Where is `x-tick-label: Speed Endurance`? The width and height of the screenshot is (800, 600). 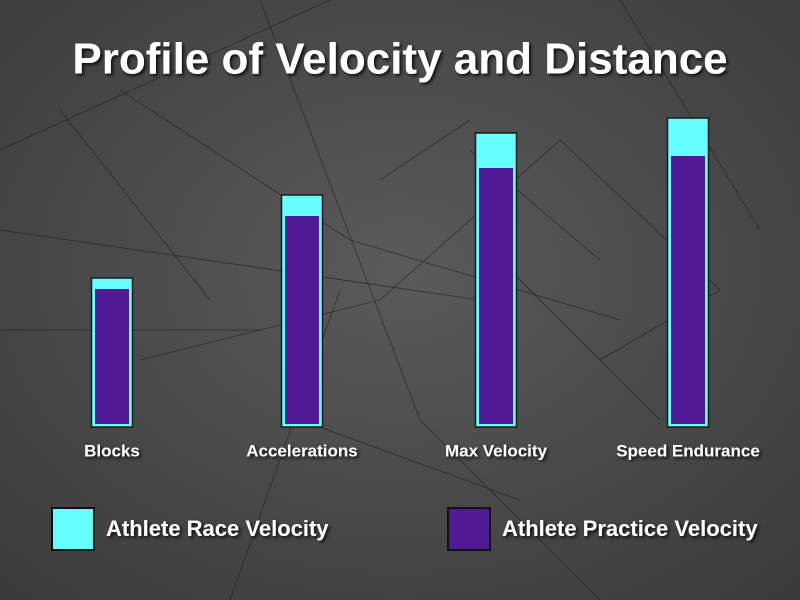
x-tick-label: Speed Endurance is located at coordinates (688, 450).